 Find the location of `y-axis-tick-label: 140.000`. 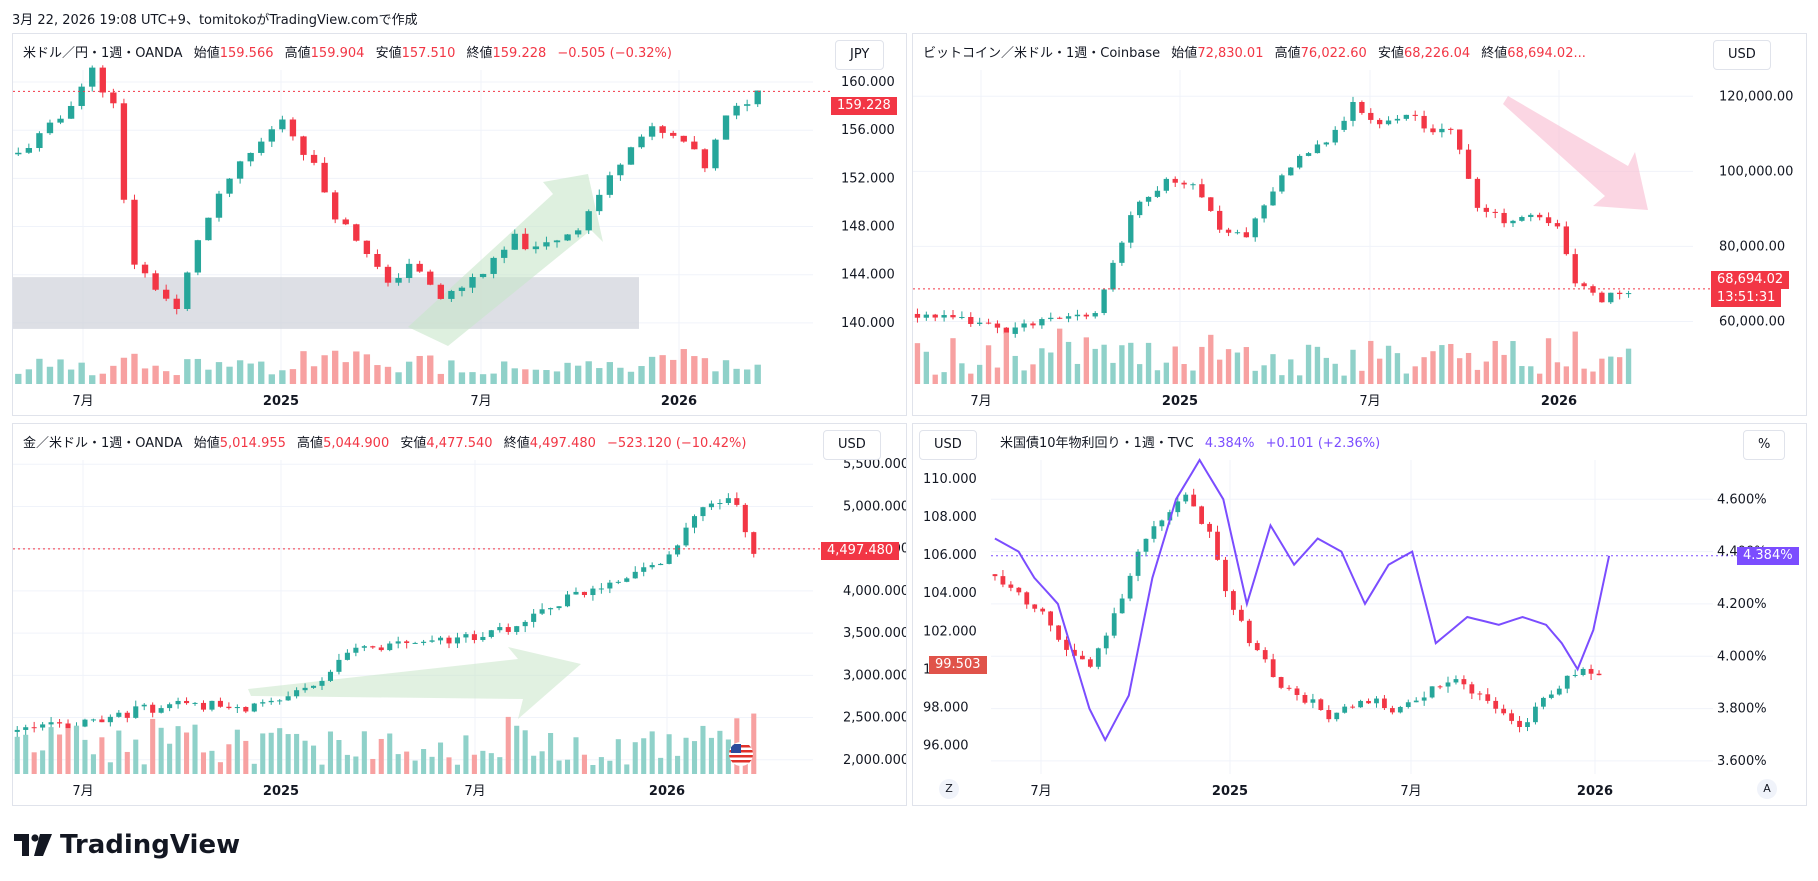

y-axis-tick-label: 140.000 is located at coordinates (868, 323).